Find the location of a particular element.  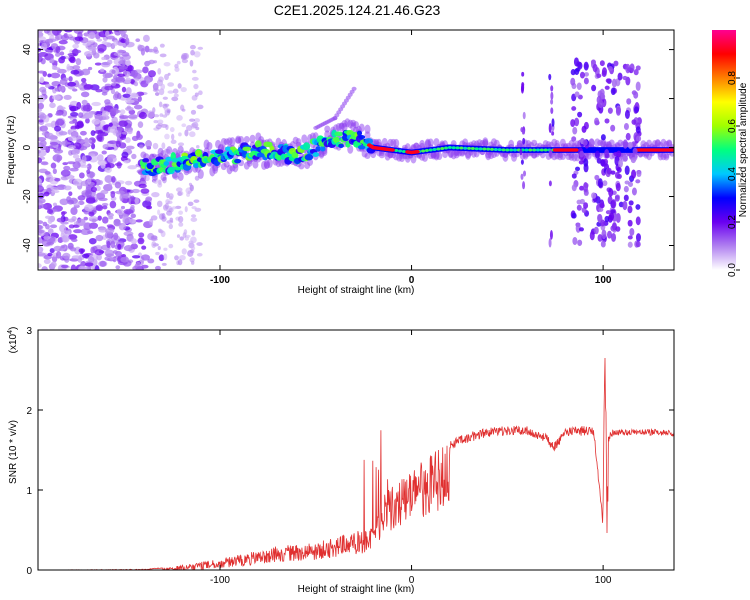

heatmap-x-tick-label: 100 is located at coordinates (603, 280).